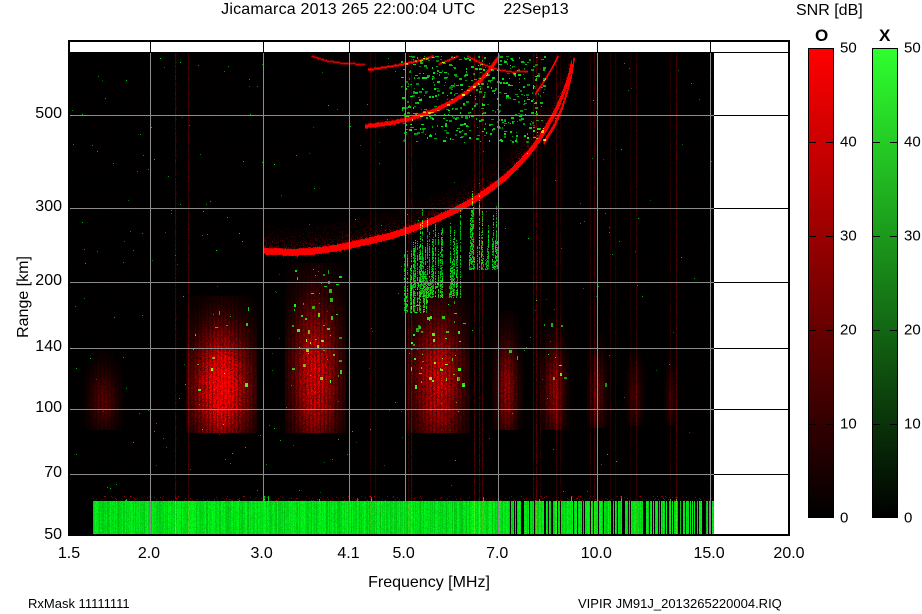  I want to click on colorbar-o-head: O, so click(822, 35).